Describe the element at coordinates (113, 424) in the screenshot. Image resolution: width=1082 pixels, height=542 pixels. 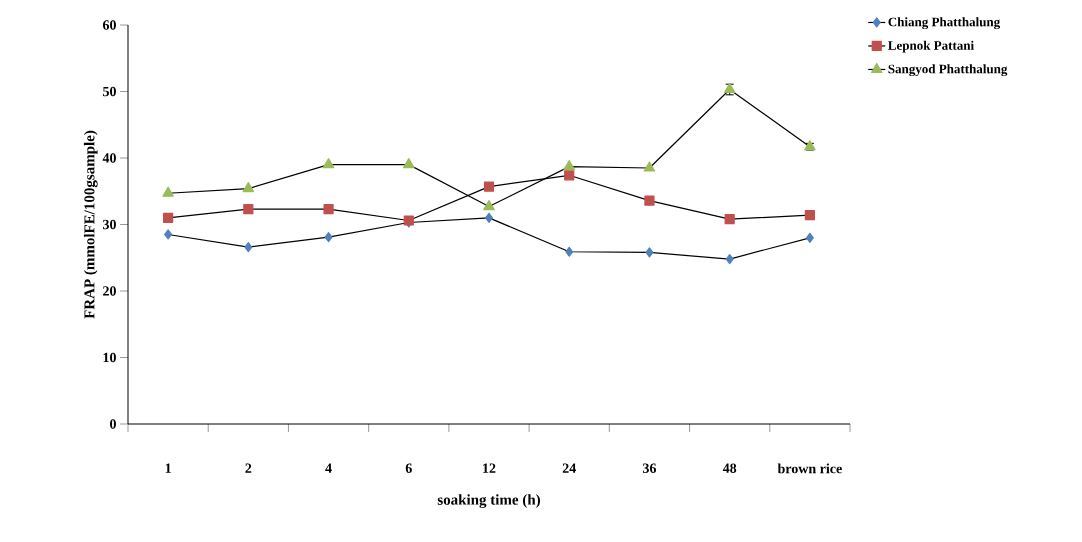
I see `y-tick-label: 0` at that location.